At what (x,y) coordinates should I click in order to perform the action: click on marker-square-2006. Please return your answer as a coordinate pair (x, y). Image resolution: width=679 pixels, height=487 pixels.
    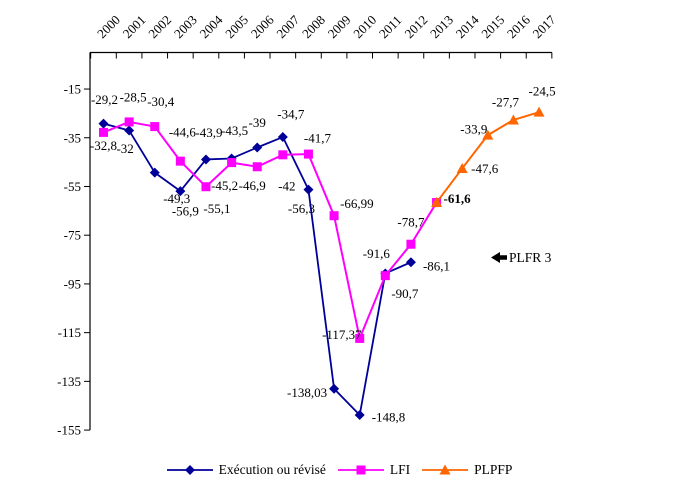
    Looking at the image, I should click on (257, 167).